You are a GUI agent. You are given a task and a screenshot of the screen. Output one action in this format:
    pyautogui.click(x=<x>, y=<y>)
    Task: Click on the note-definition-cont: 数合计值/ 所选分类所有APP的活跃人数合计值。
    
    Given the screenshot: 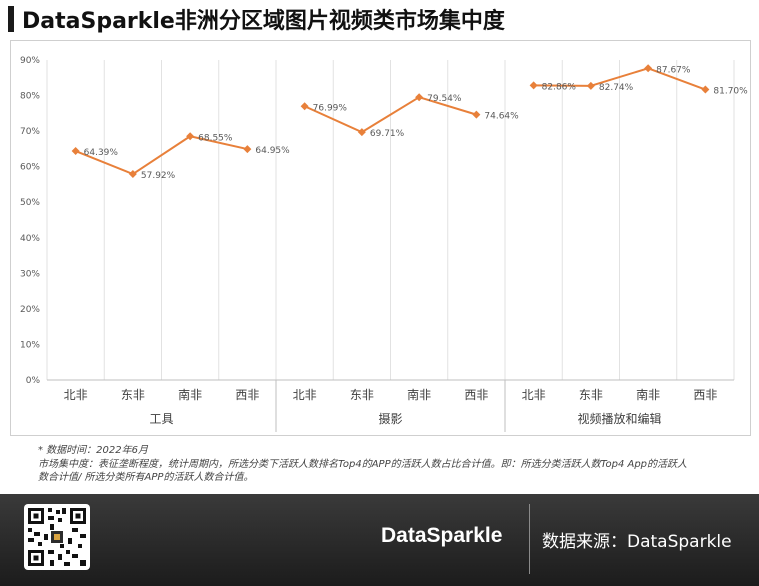 What is the action you would take?
    pyautogui.click(x=146, y=477)
    